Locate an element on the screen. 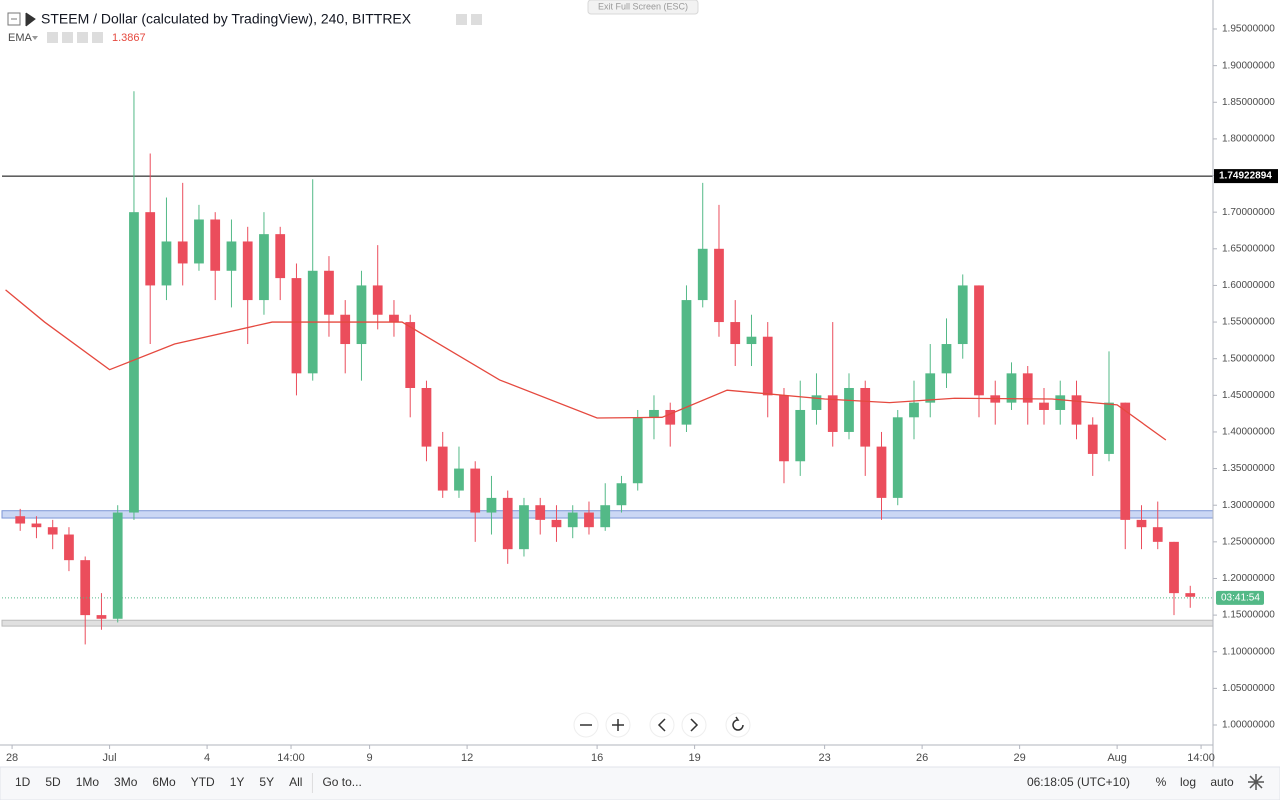 The height and width of the screenshot is (805, 1280). y-tick-label: 1.40000000 is located at coordinates (1248, 432).